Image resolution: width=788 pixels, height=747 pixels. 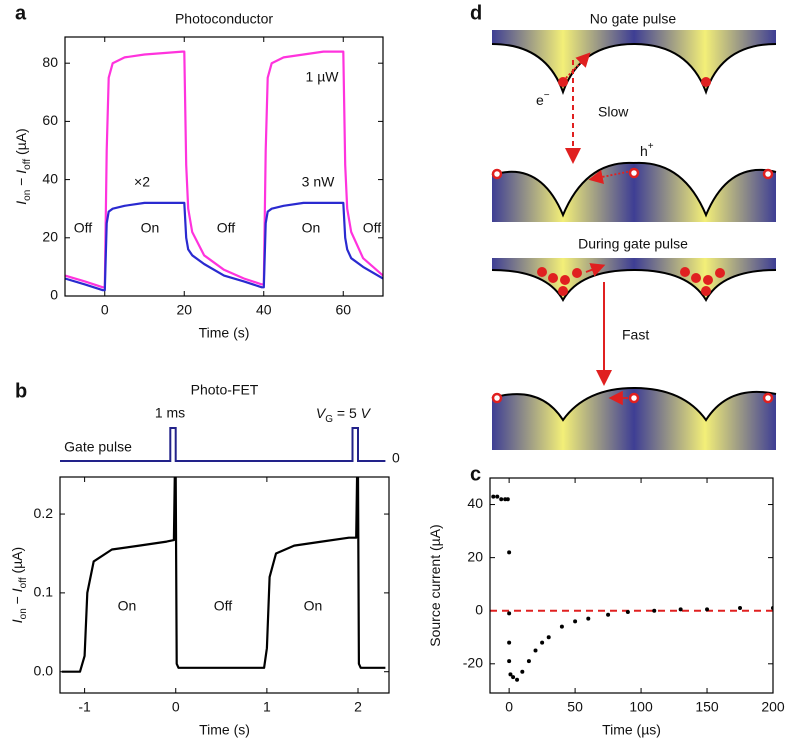 What do you see at coordinates (343, 310) in the screenshot?
I see `x-tick-label: 60` at bounding box center [343, 310].